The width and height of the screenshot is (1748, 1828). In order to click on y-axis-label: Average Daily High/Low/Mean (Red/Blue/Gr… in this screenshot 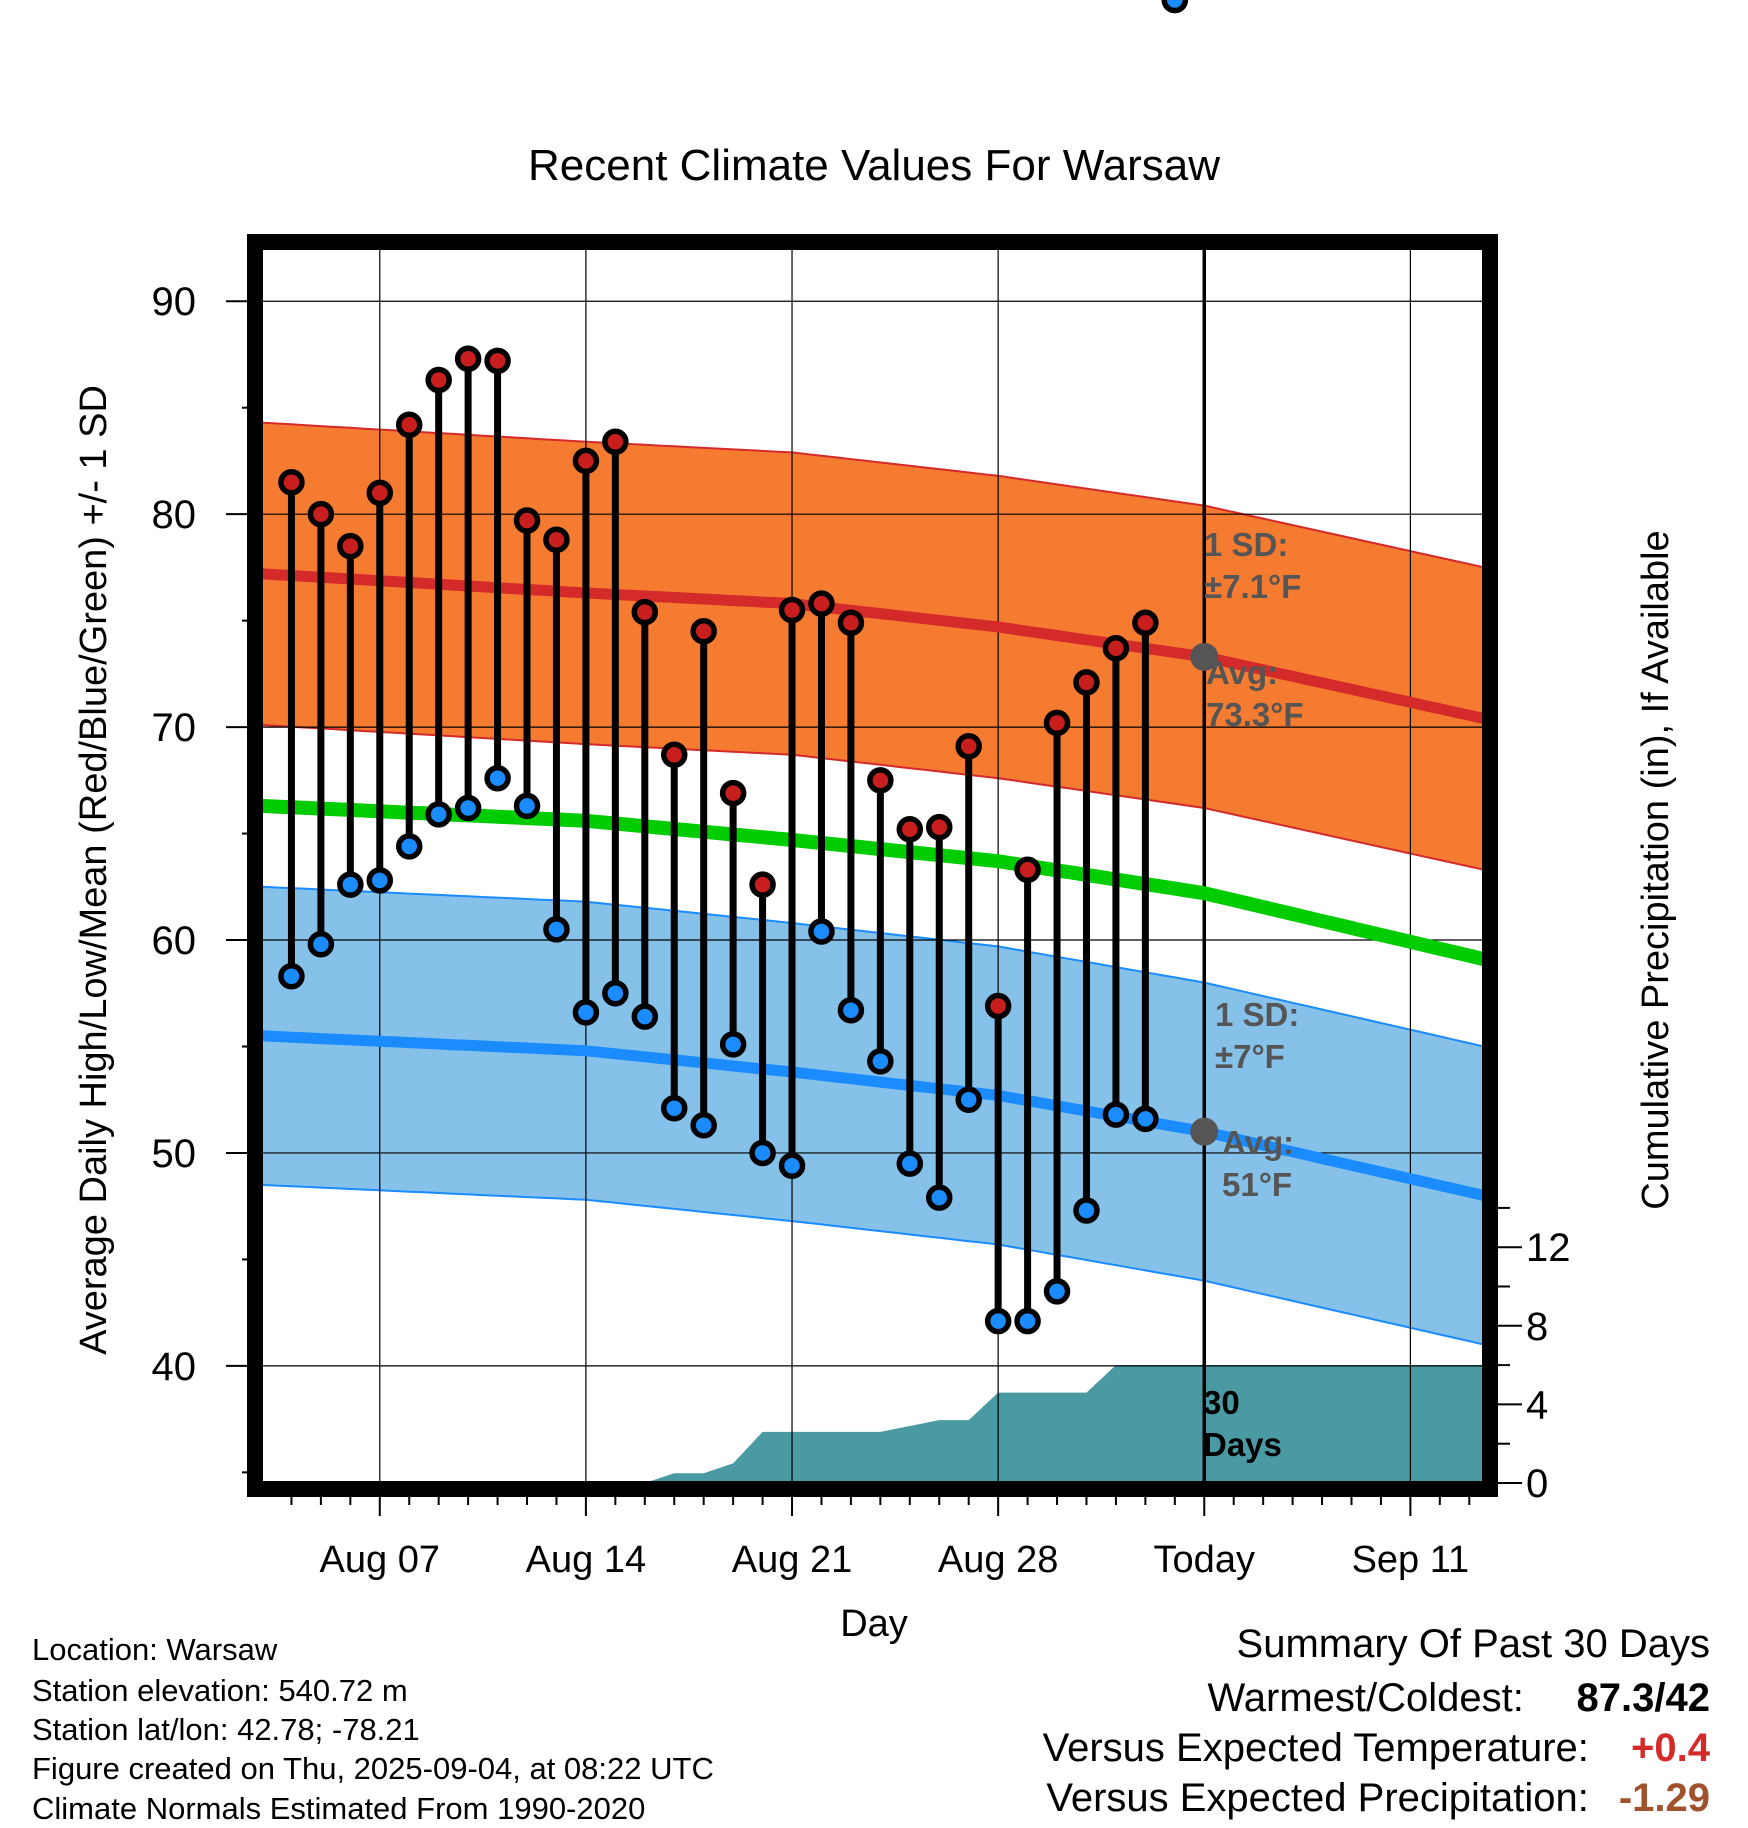, I will do `click(94, 870)`.